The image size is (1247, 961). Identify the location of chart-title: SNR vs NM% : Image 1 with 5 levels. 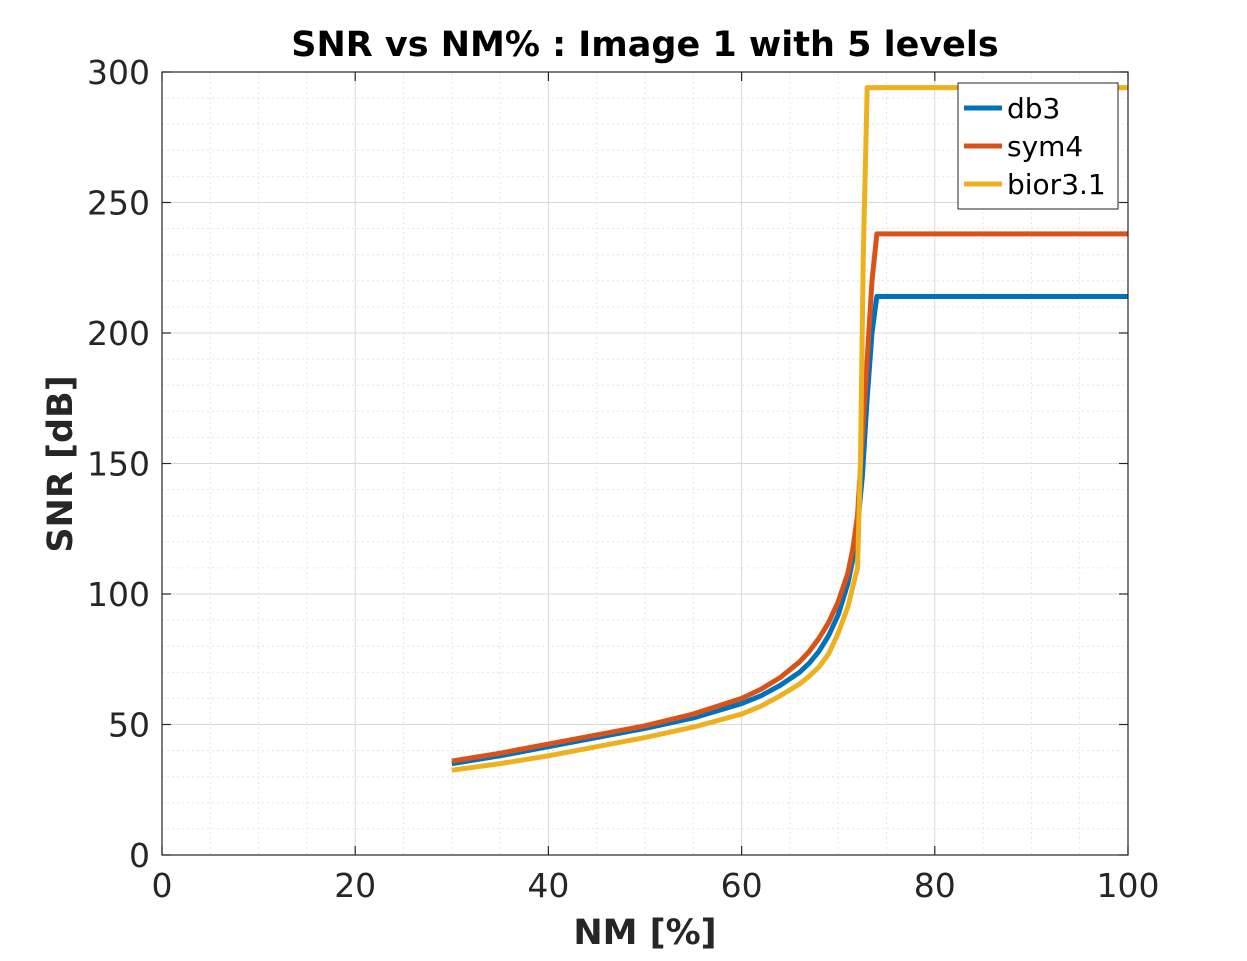
(644, 45).